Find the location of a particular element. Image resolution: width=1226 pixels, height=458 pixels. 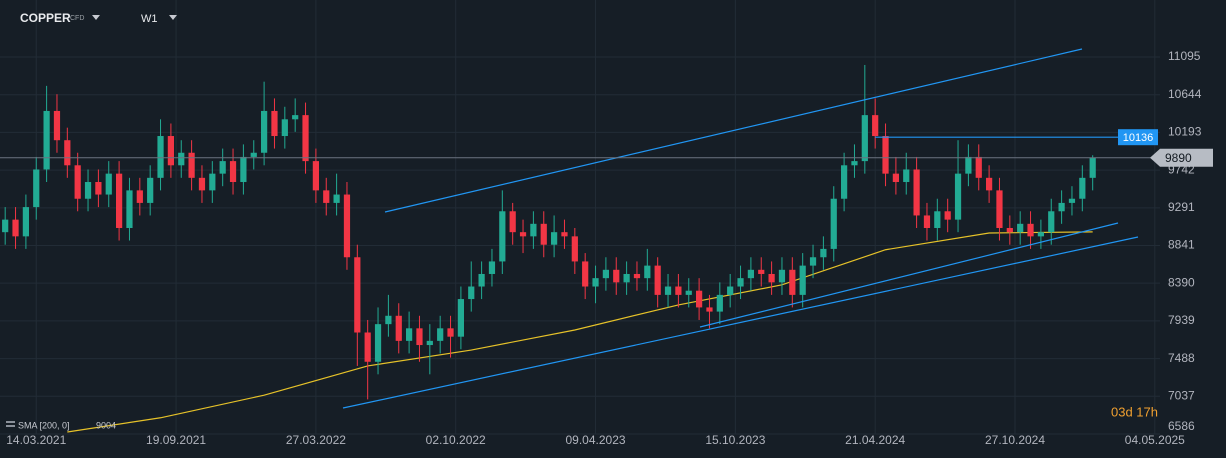

y-tick-label: 9291 is located at coordinates (1181, 207).